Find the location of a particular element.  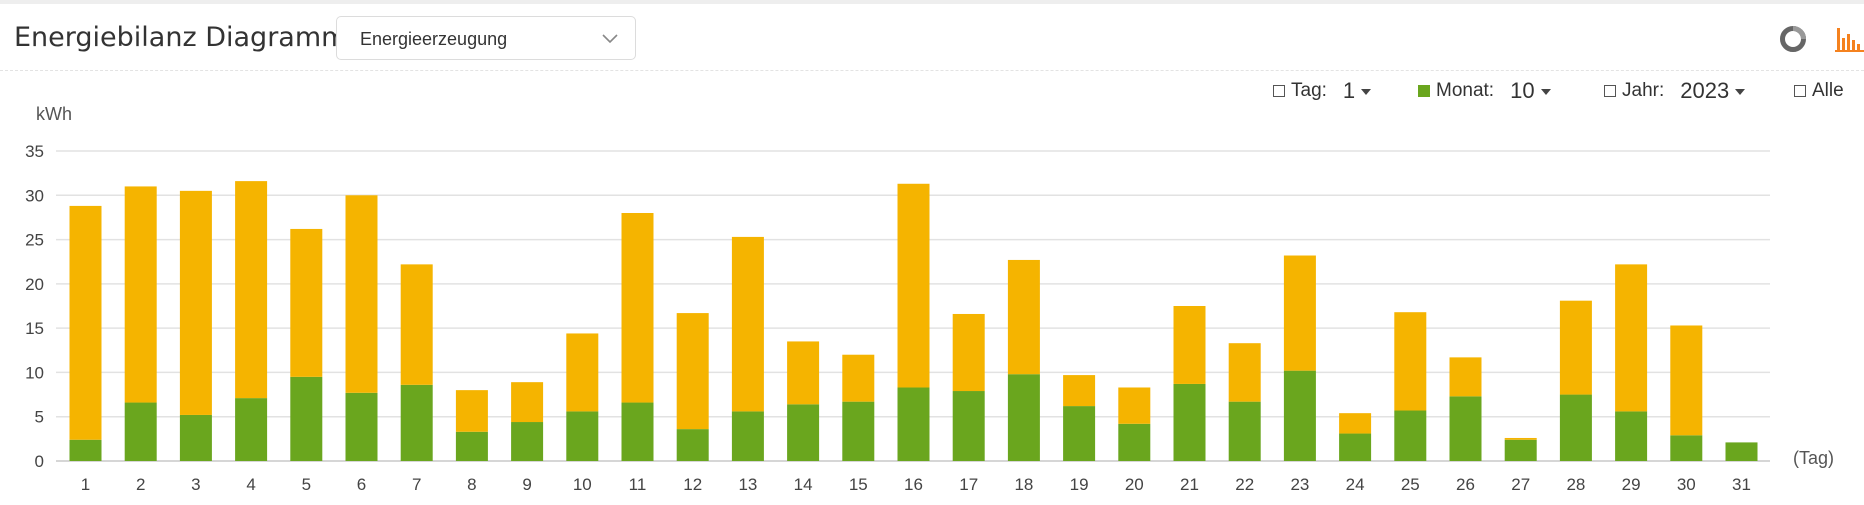

all-label: Alle is located at coordinates (1828, 90).